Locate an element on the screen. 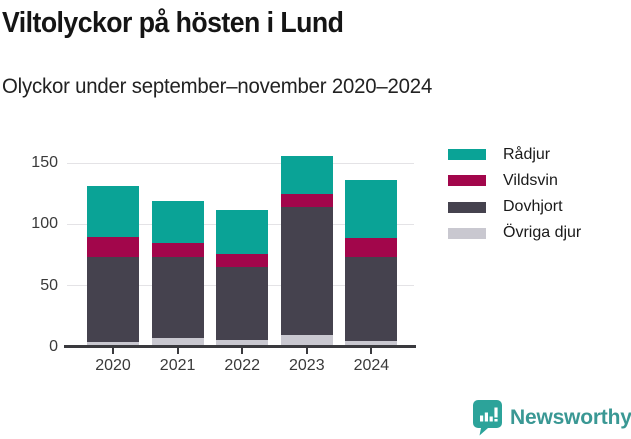  y-tick-label-50: 50 is located at coordinates (49, 285).